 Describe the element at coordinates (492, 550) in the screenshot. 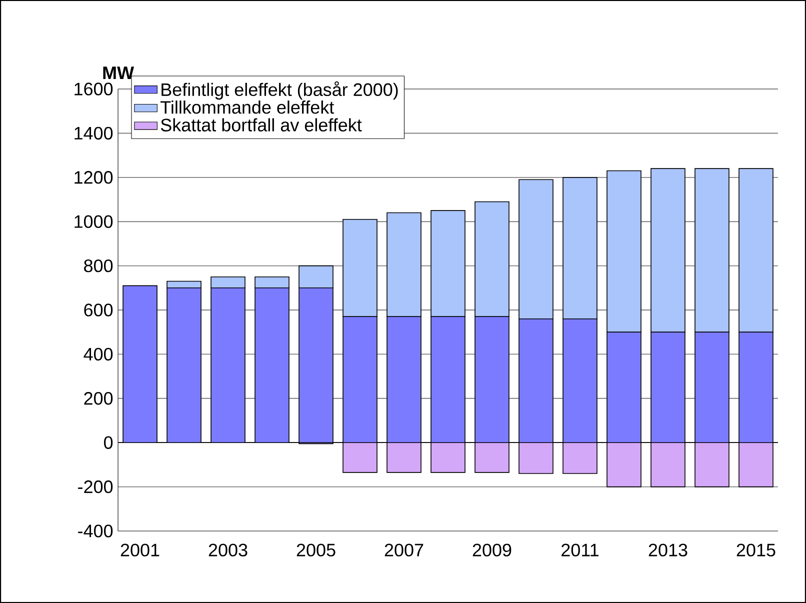

I see `x-tick-label: 2009` at that location.